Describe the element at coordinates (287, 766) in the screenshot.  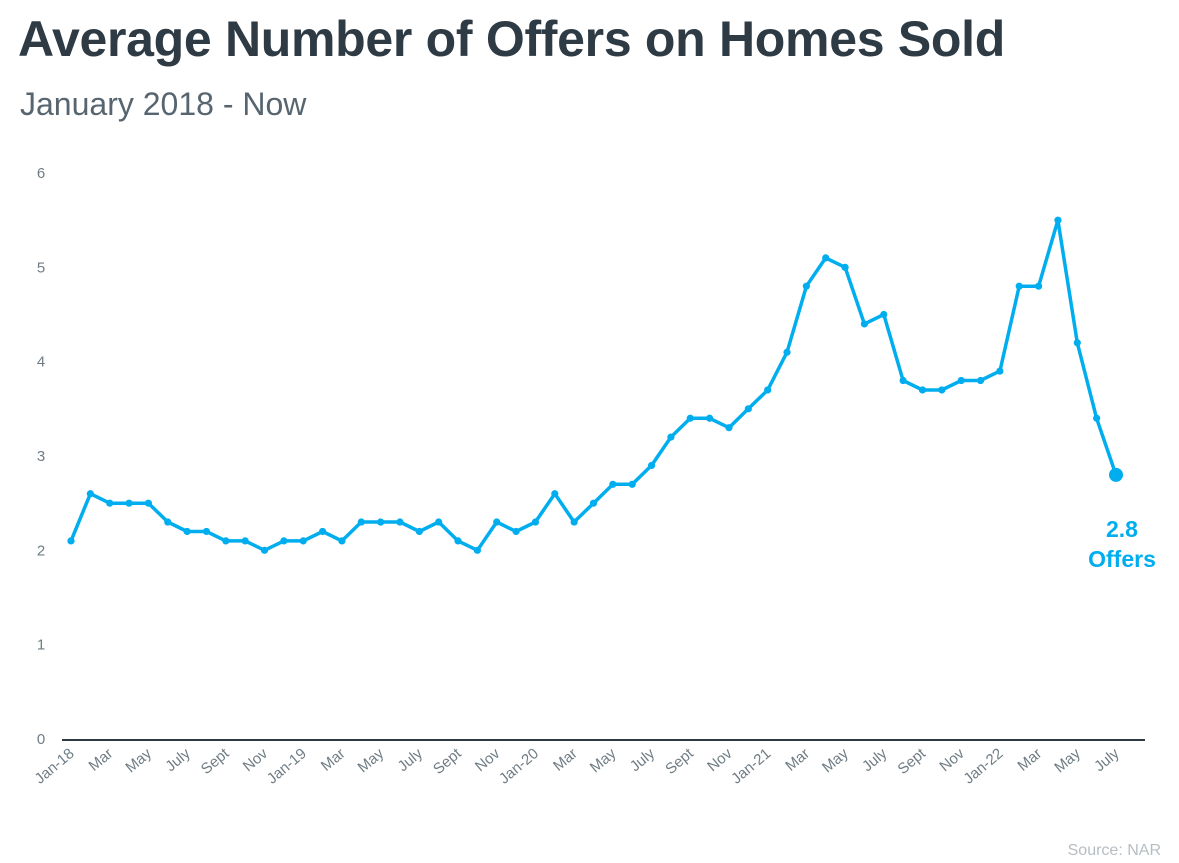
I see `x-tick-label: Jan-19` at that location.